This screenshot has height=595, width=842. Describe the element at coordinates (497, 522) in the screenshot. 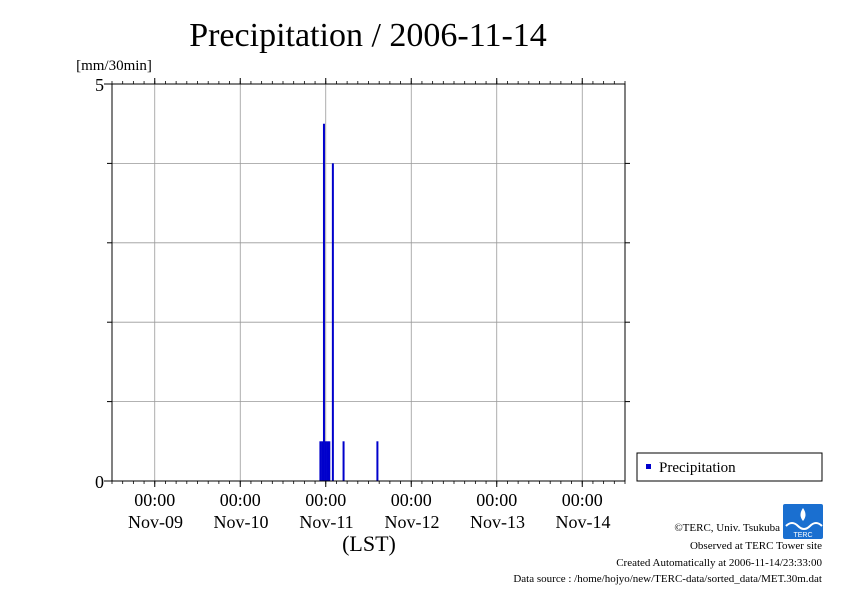

I see `x-tick-date-label: Nov-13` at that location.